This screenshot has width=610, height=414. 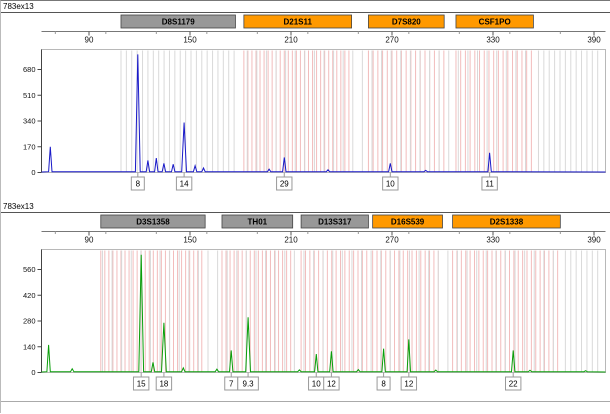 I want to click on marker-header-D21S11, so click(x=297, y=21).